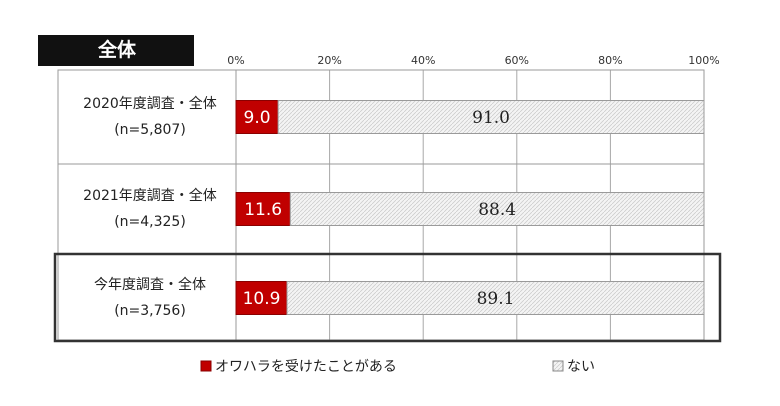 The height and width of the screenshot is (406, 780). What do you see at coordinates (150, 103) in the screenshot?
I see `category-label: 2020年度調査・全体` at bounding box center [150, 103].